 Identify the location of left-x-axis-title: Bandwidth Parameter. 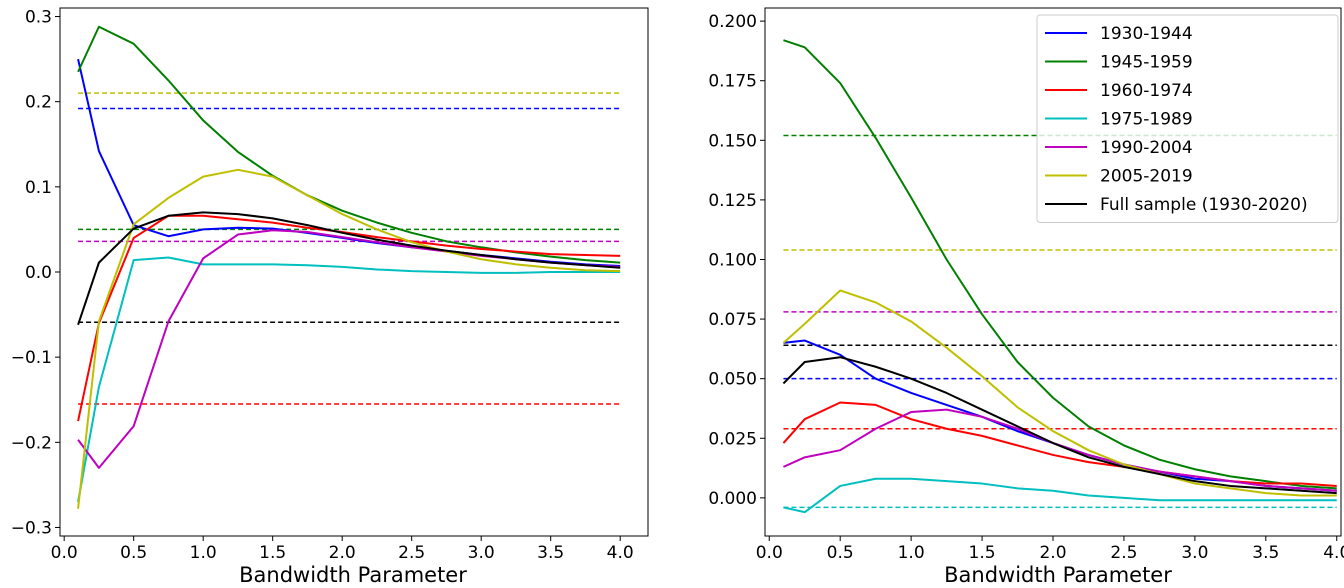
(353, 575).